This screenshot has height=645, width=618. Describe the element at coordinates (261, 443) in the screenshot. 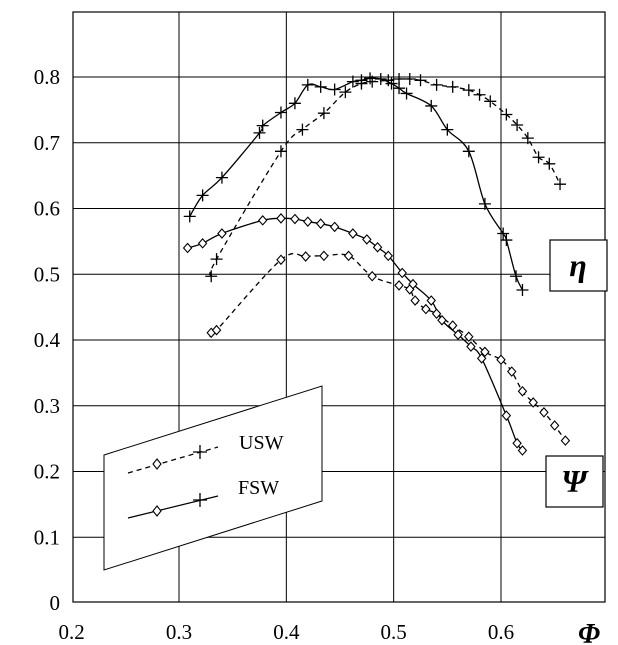

I see `legend-label-usw: USW` at that location.